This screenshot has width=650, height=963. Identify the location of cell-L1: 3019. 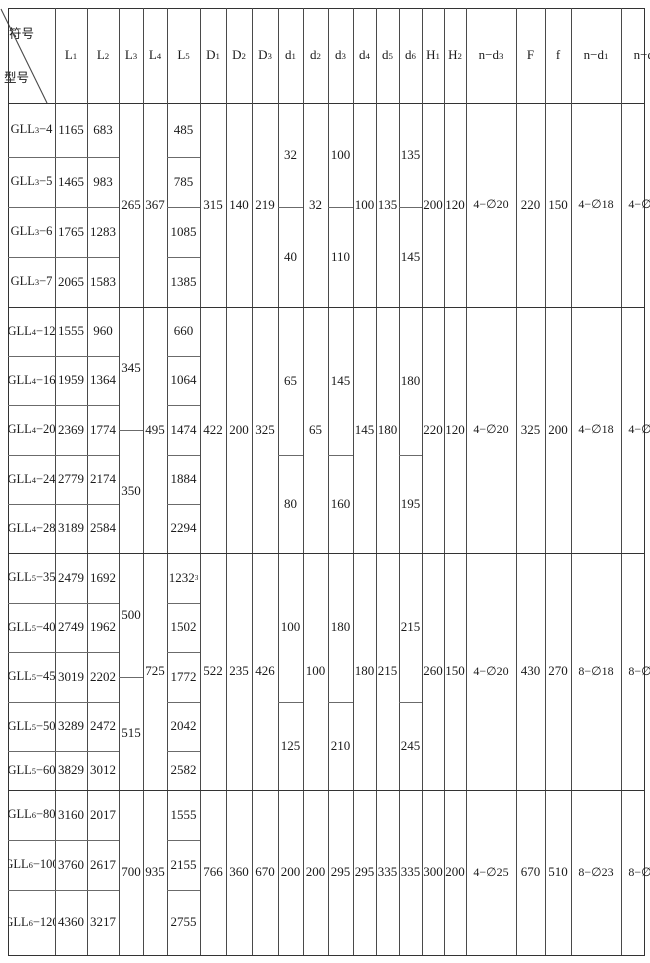
(71, 677).